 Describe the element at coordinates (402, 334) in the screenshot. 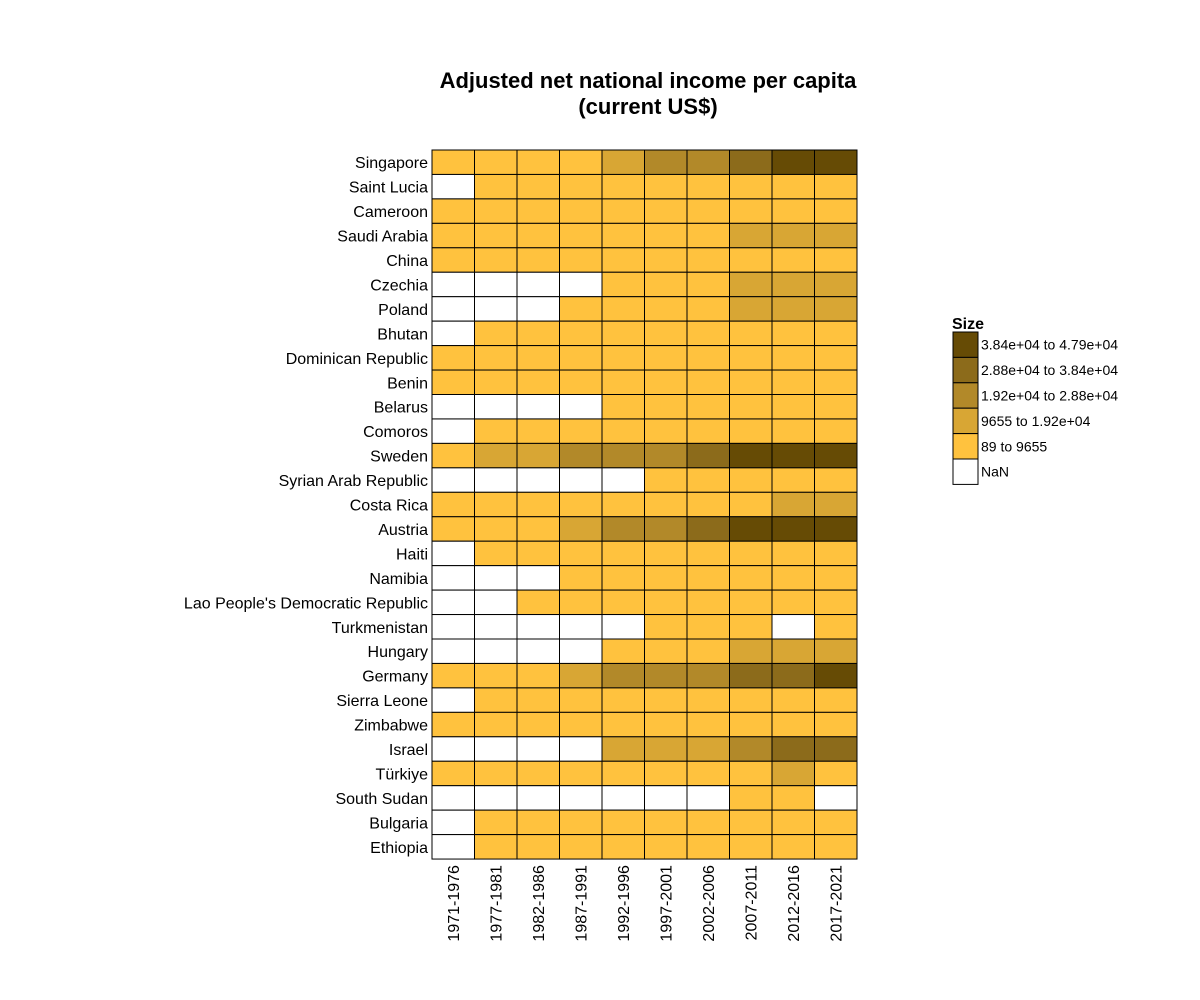

I see `y-tick-label: Bhutan` at that location.